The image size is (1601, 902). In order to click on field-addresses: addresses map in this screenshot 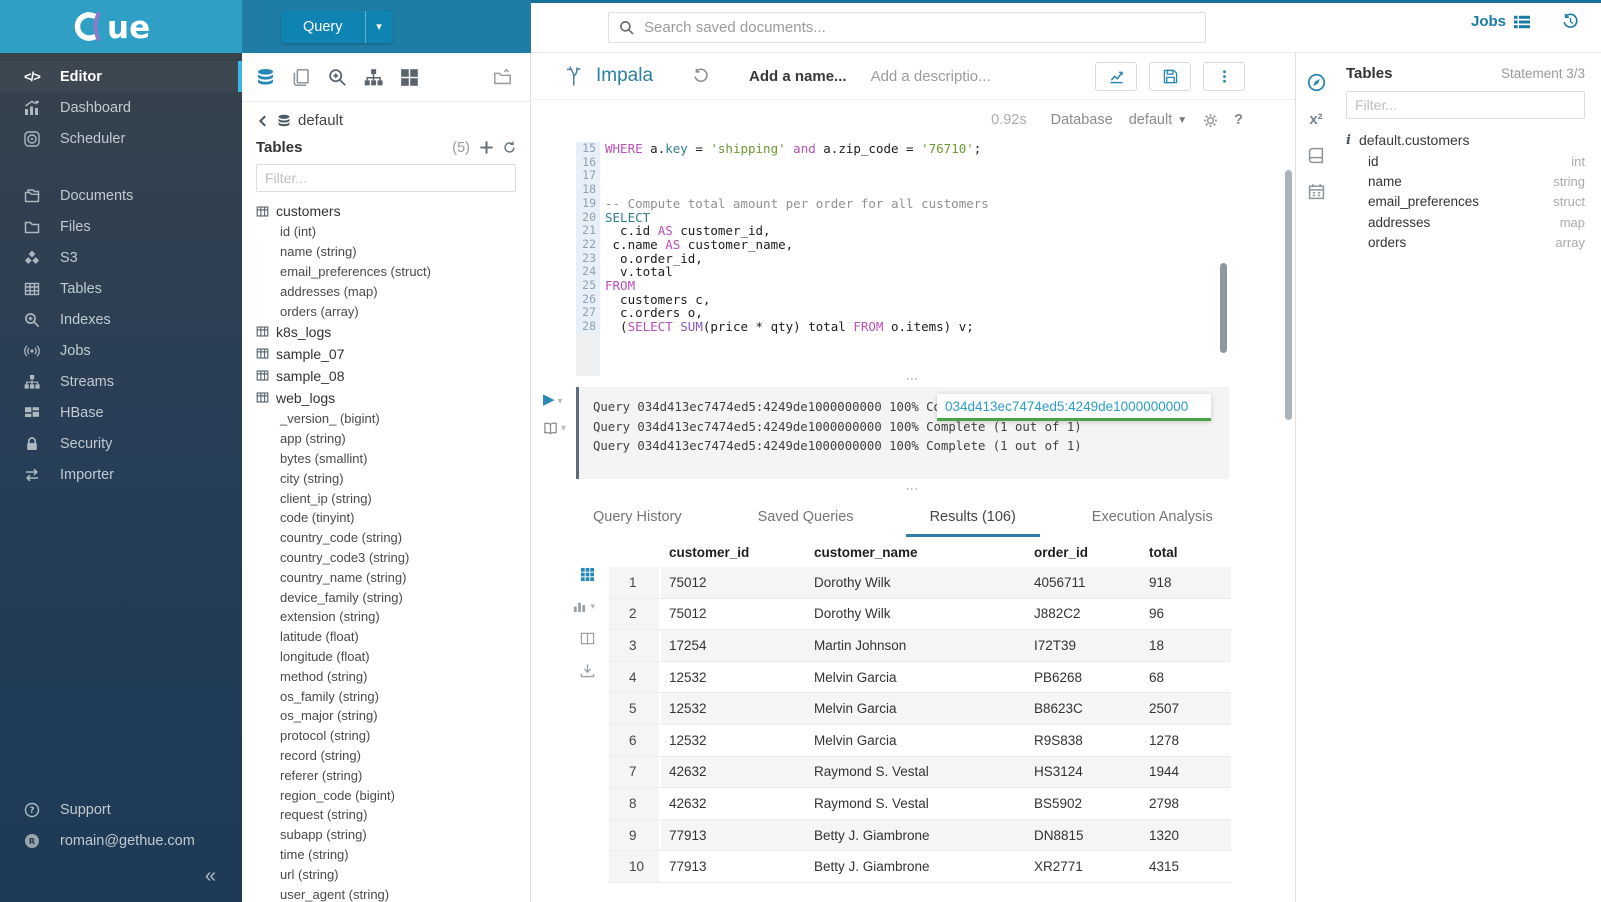, I will do `click(1465, 222)`.